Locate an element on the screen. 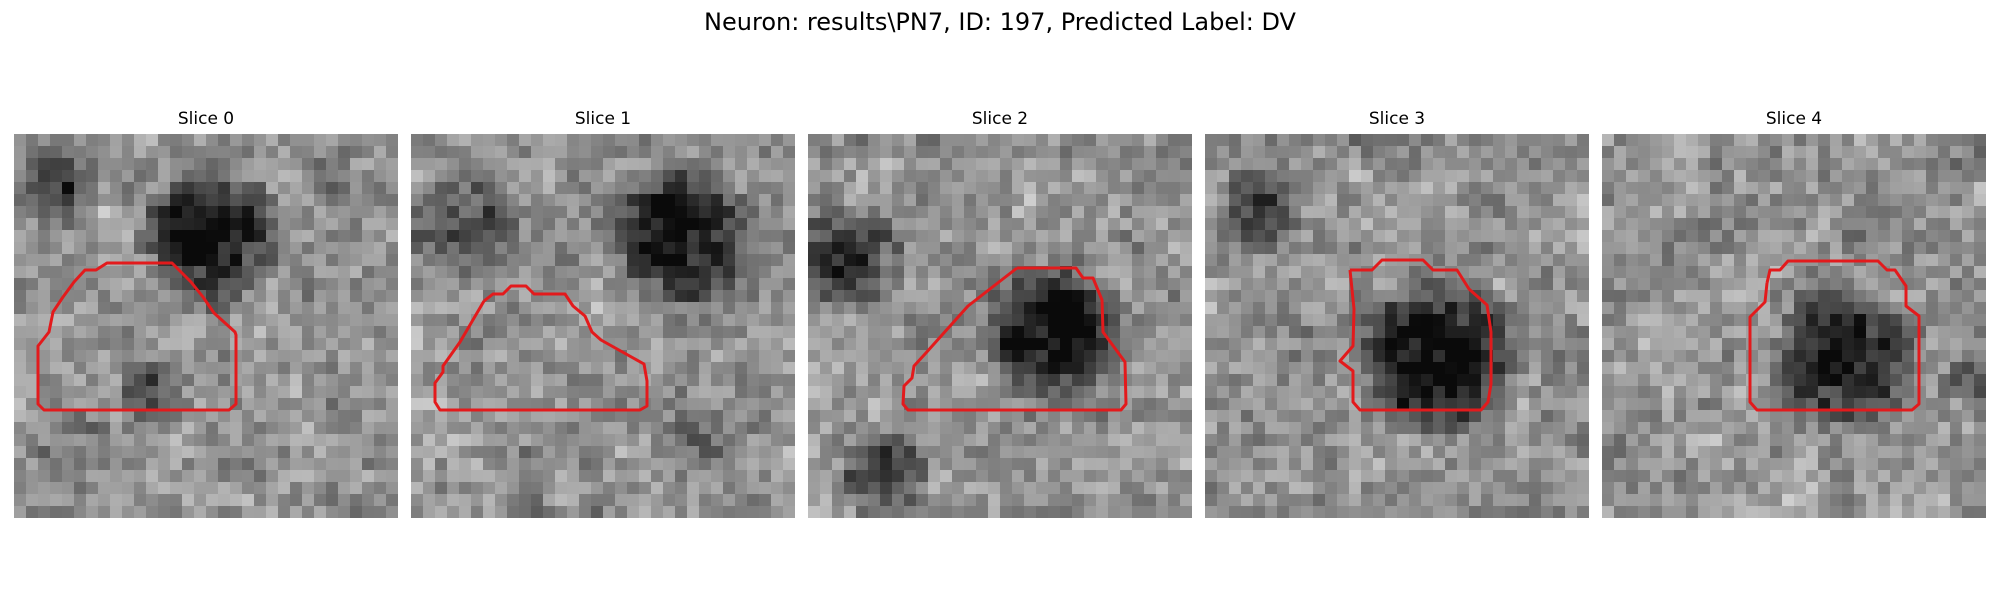 This screenshot has width=2000, height=600. slice-title-2: Slice 2 is located at coordinates (1000, 119).